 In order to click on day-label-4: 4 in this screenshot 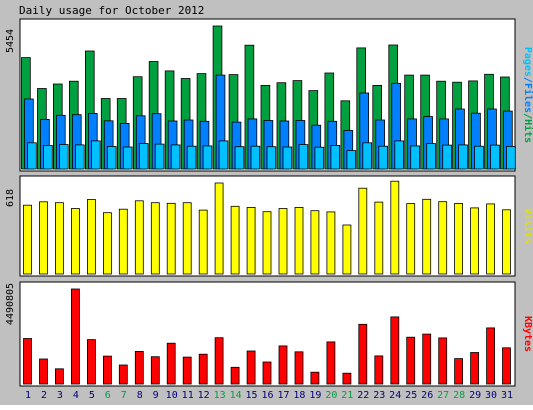, I will do `click(76, 395)`.